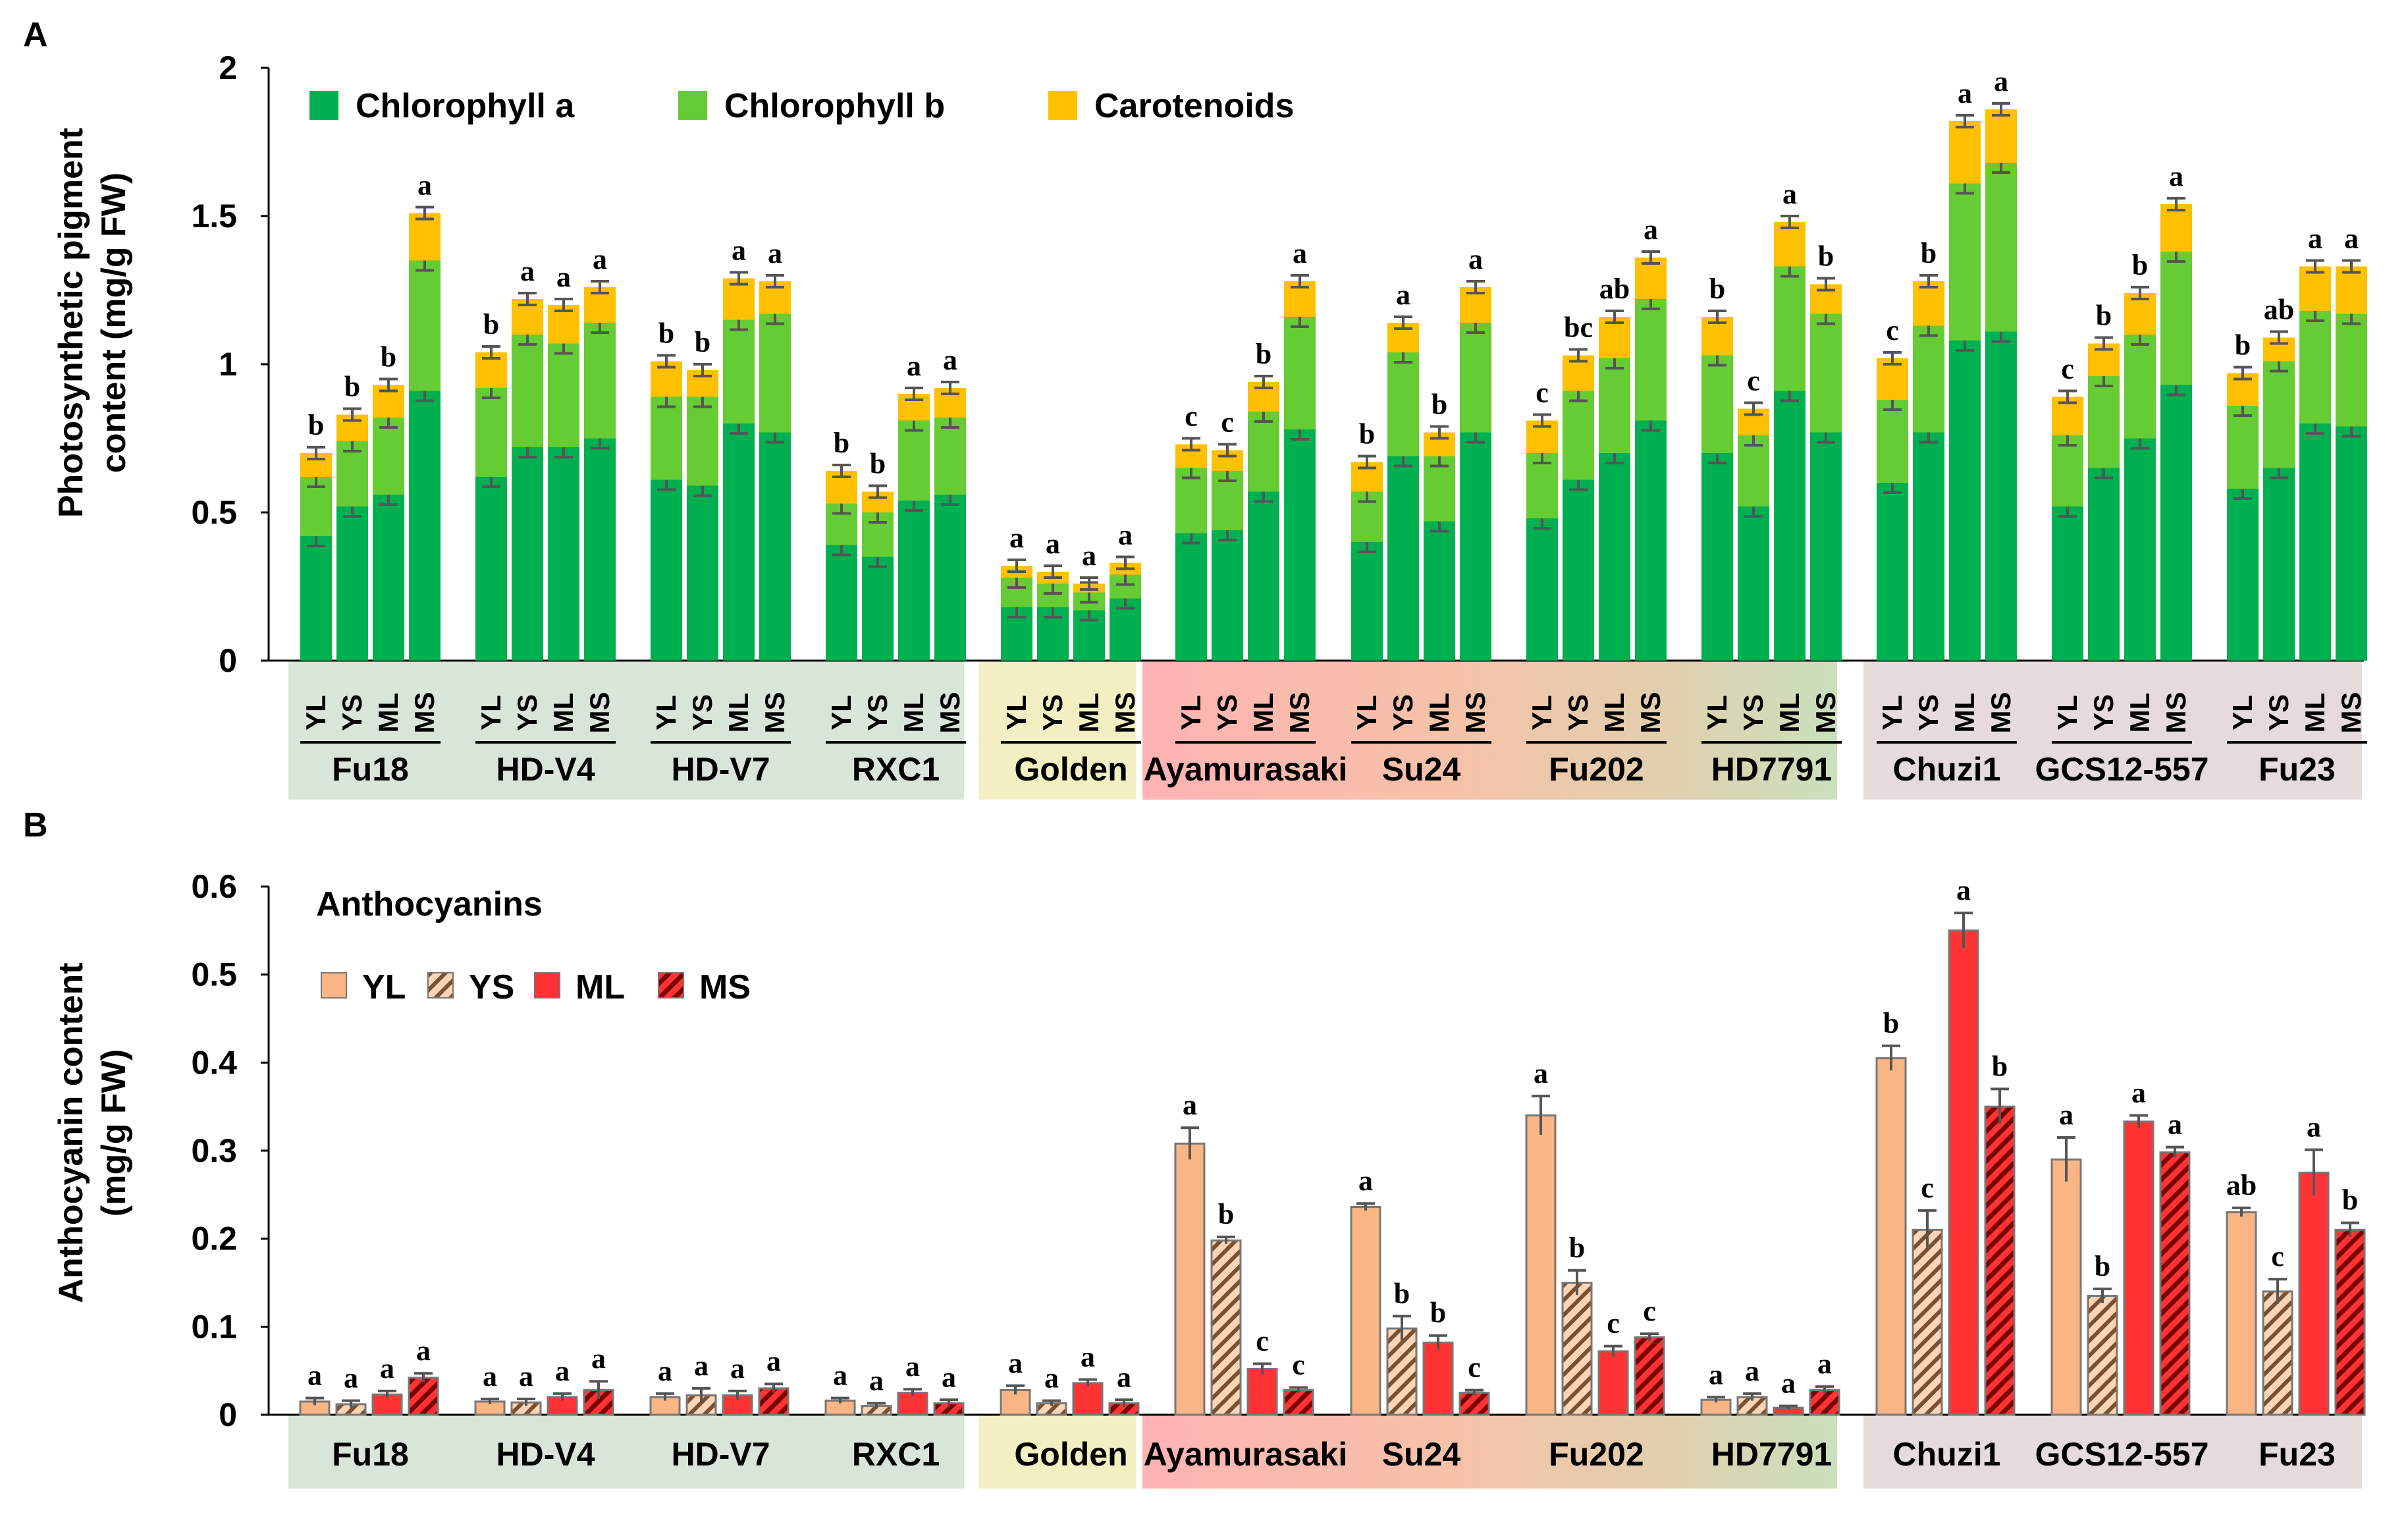  What do you see at coordinates (1891, 1236) in the screenshot?
I see `bar-anthocyanin-chuzi1-yl` at bounding box center [1891, 1236].